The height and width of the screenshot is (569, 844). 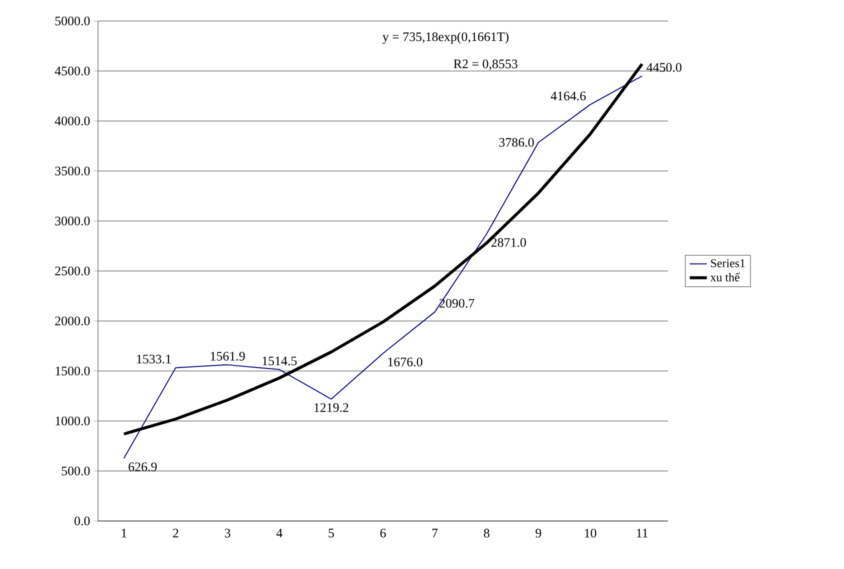 What do you see at coordinates (508, 242) in the screenshot?
I see `data-label: 2871.0` at bounding box center [508, 242].